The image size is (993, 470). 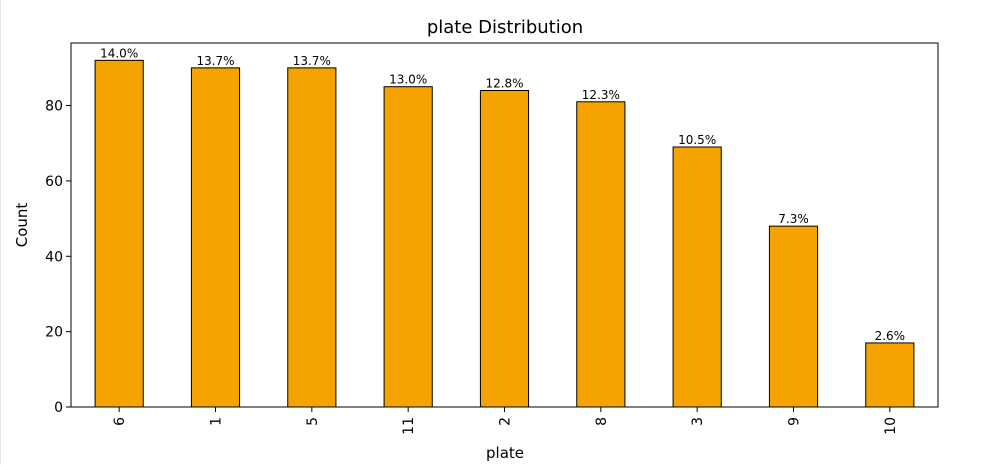 What do you see at coordinates (217, 421) in the screenshot?
I see `x-tick-label: 1` at bounding box center [217, 421].